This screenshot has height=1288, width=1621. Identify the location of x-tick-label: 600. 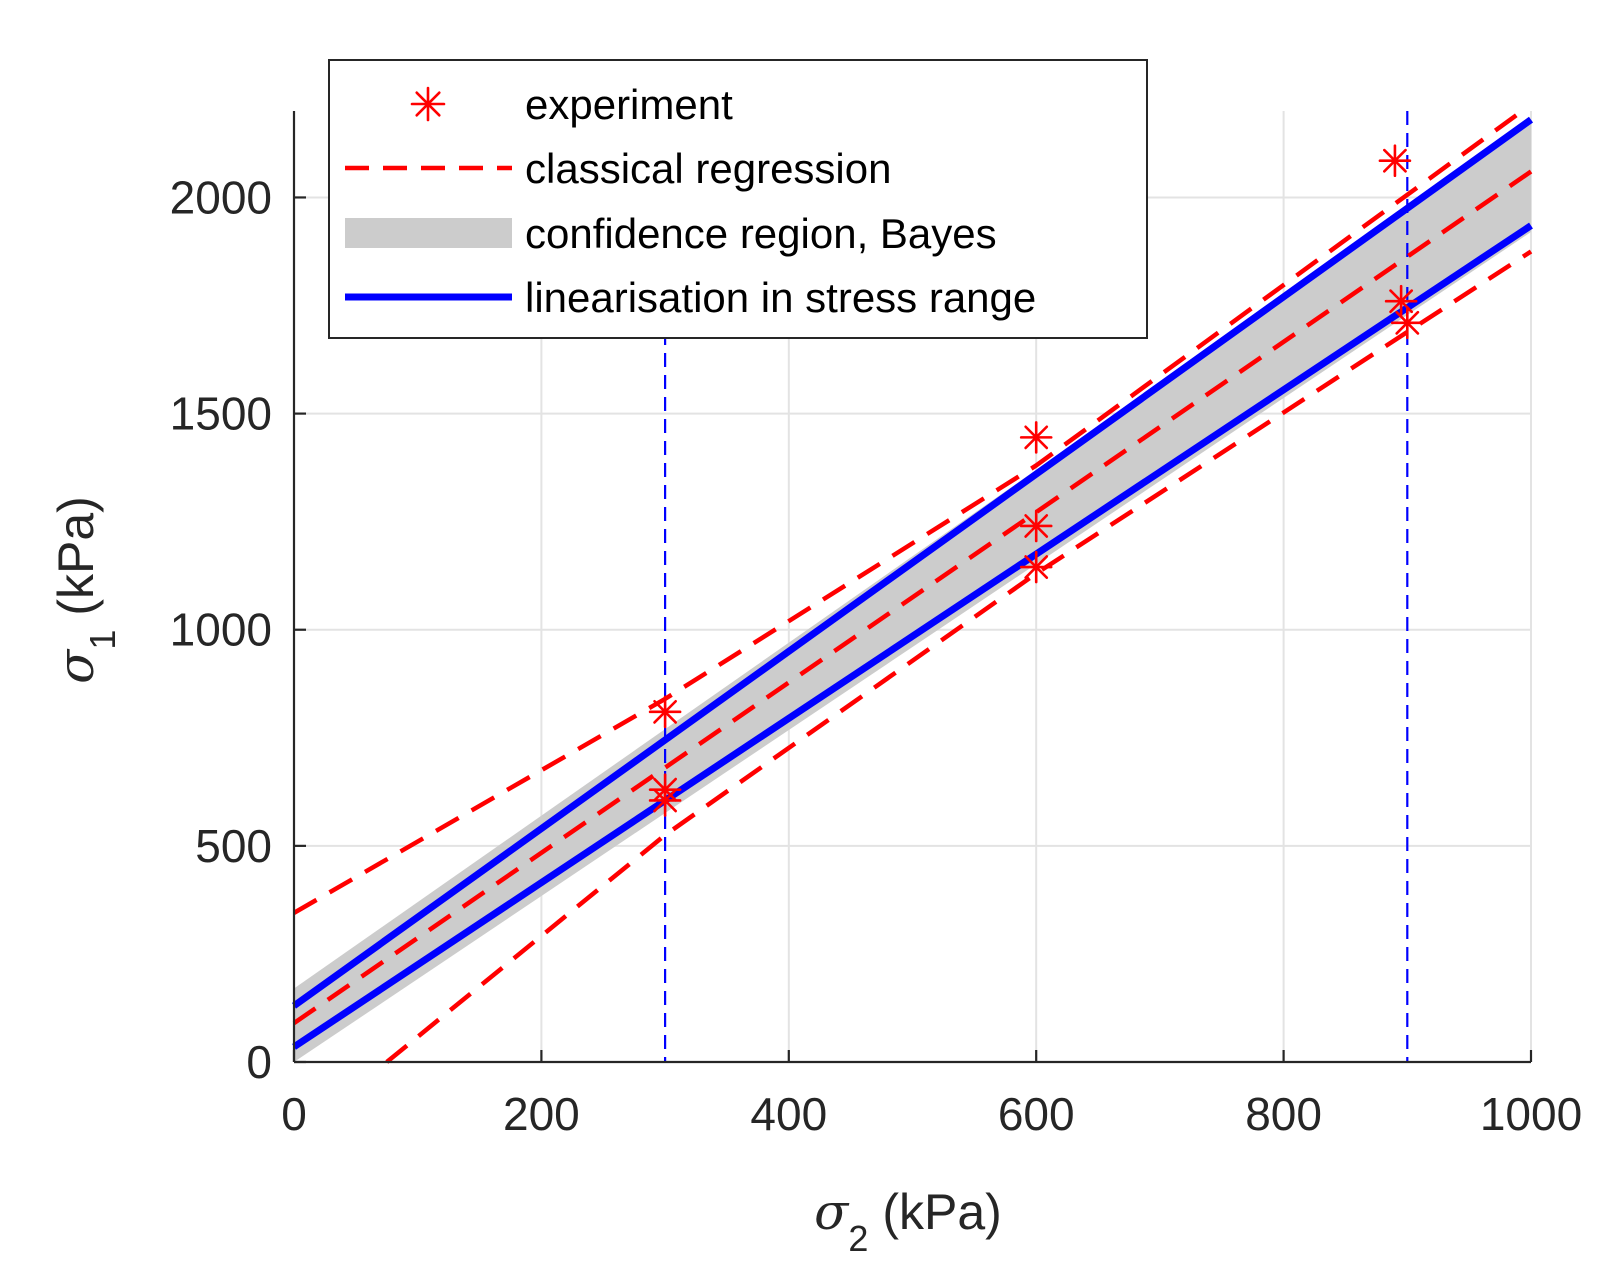
(1036, 1114).